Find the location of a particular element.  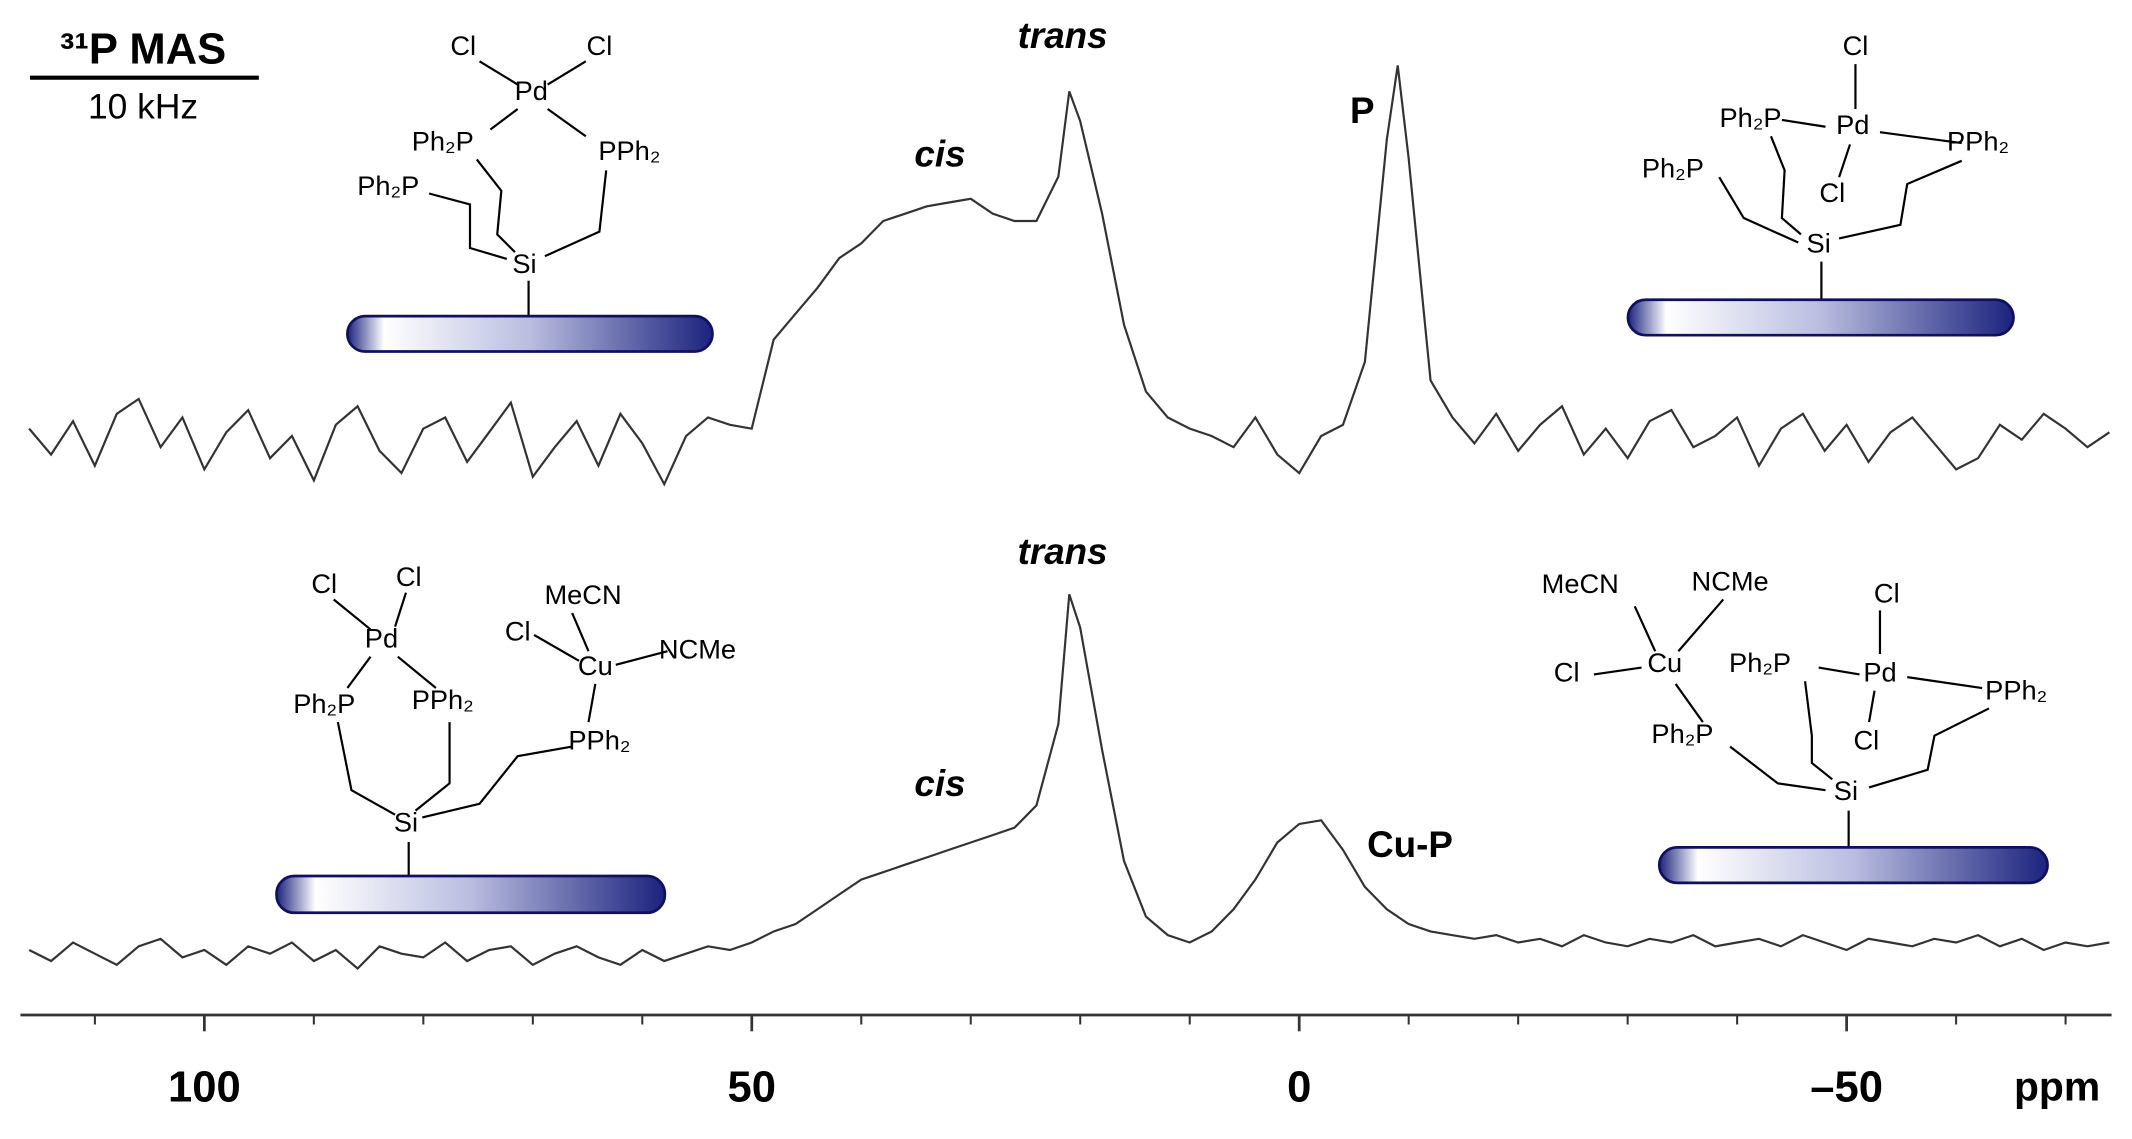

peak-annotation: Cu-P is located at coordinates (1410, 844).